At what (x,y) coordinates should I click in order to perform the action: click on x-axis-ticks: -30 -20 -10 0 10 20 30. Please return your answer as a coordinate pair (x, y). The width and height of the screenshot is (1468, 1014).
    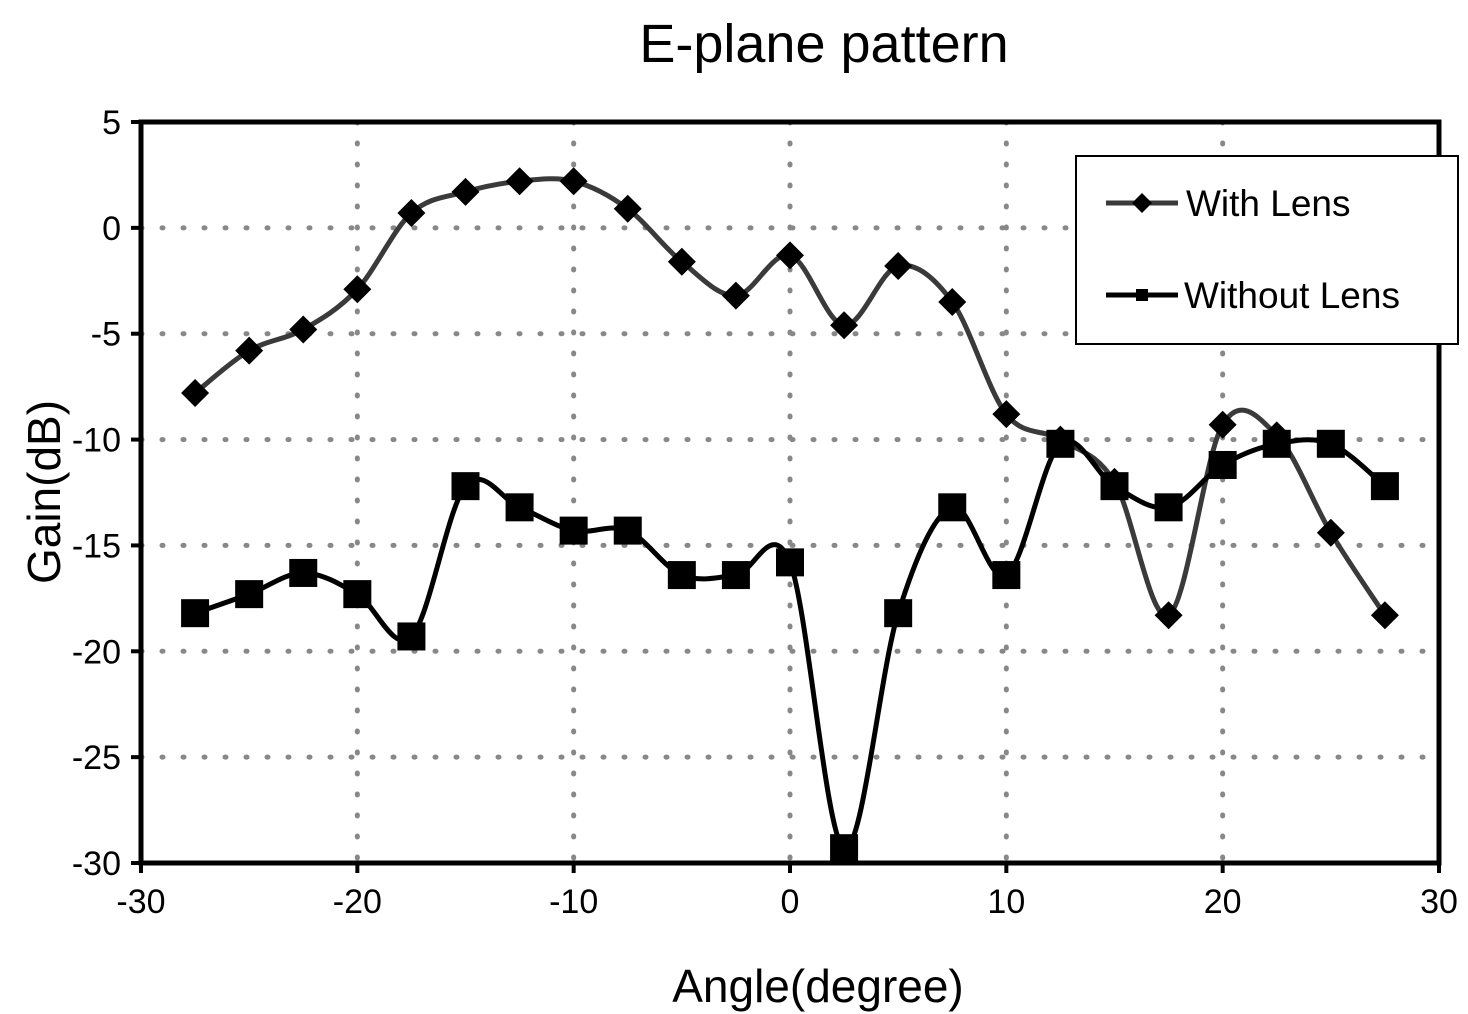
    Looking at the image, I should click on (787, 892).